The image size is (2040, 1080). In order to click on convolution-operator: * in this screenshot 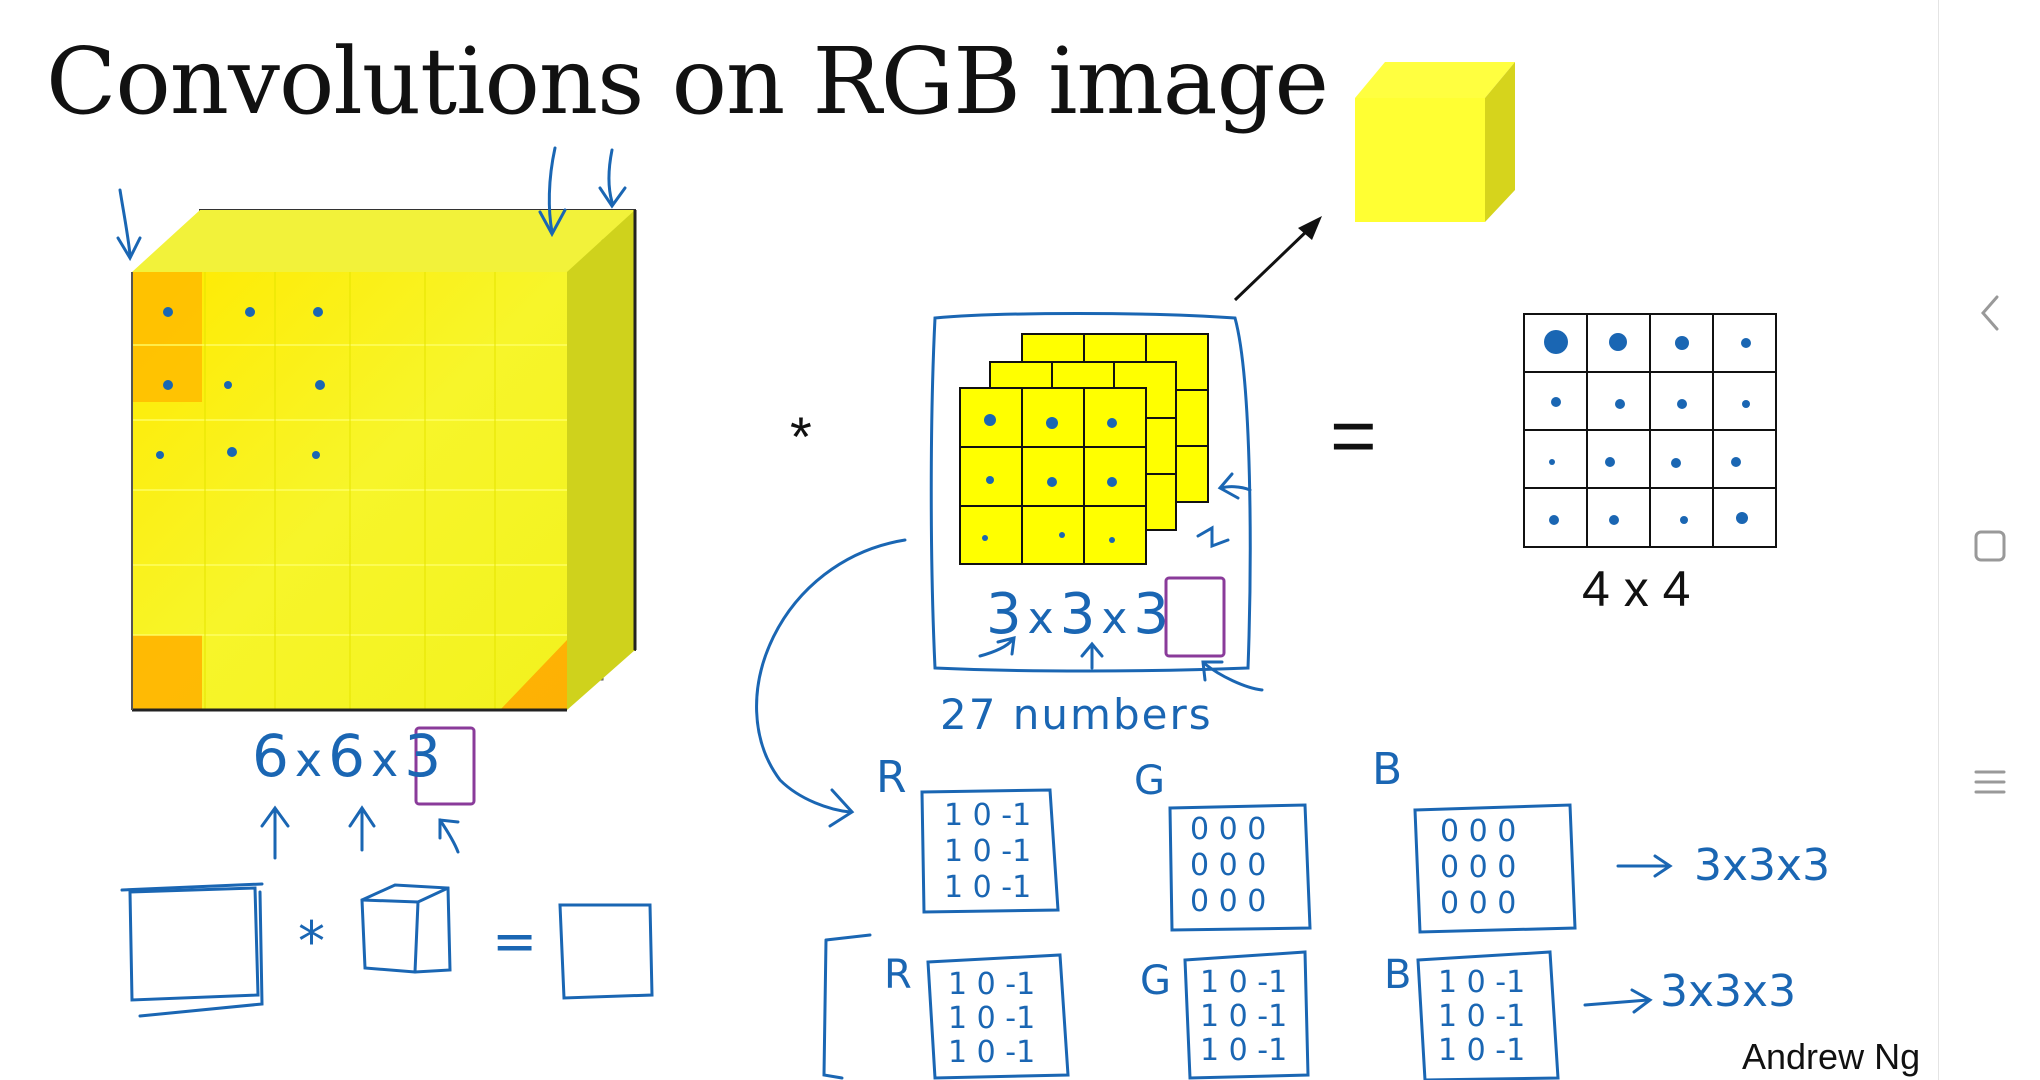, I will do `click(801, 436)`.